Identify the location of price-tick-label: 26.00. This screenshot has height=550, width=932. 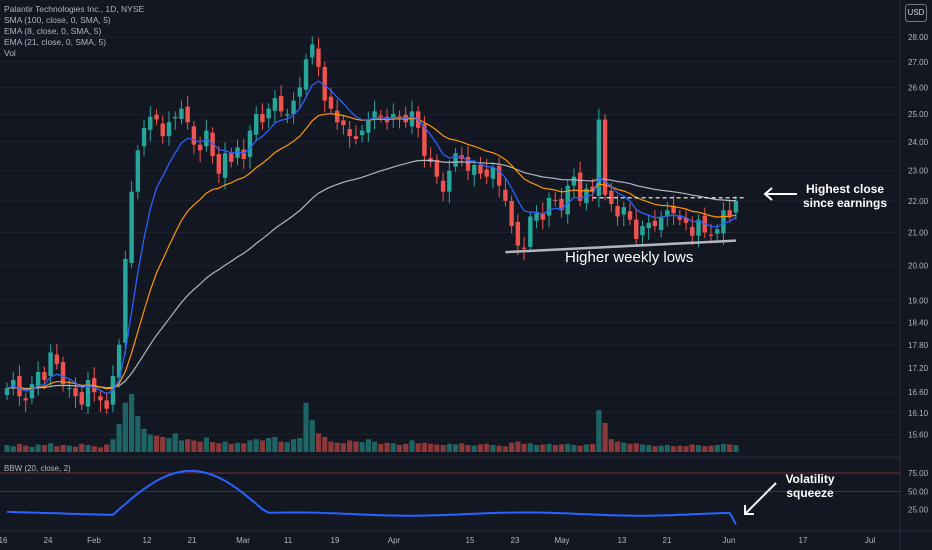
(918, 87).